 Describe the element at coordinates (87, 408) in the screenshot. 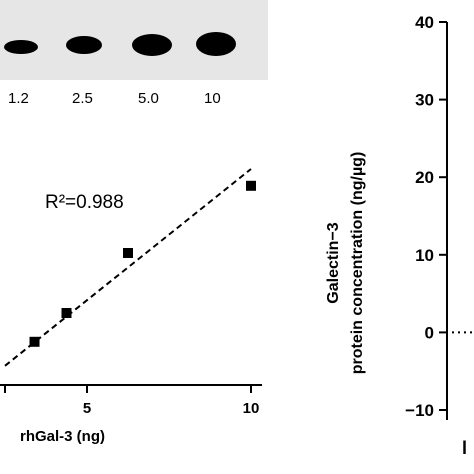

I see `x-tick-label-5: 5` at that location.